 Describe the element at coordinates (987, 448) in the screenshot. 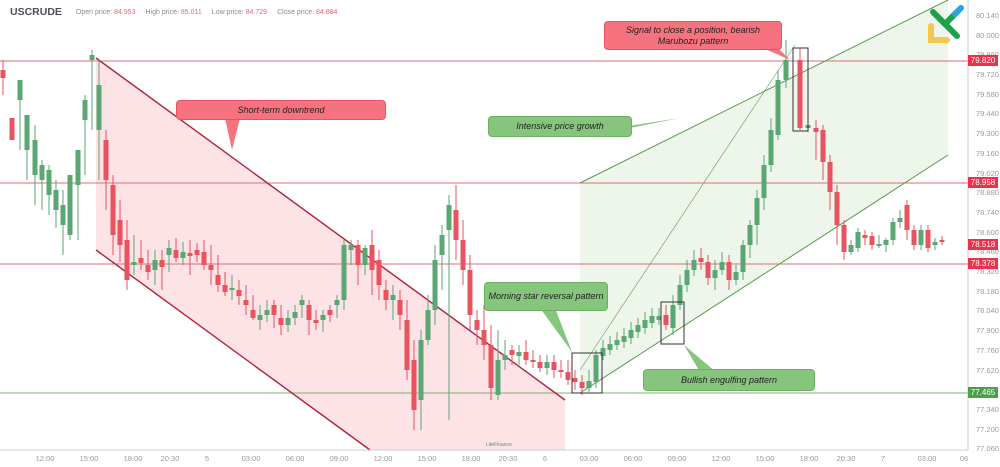

I see `y-tick-label: 77.060` at that location.